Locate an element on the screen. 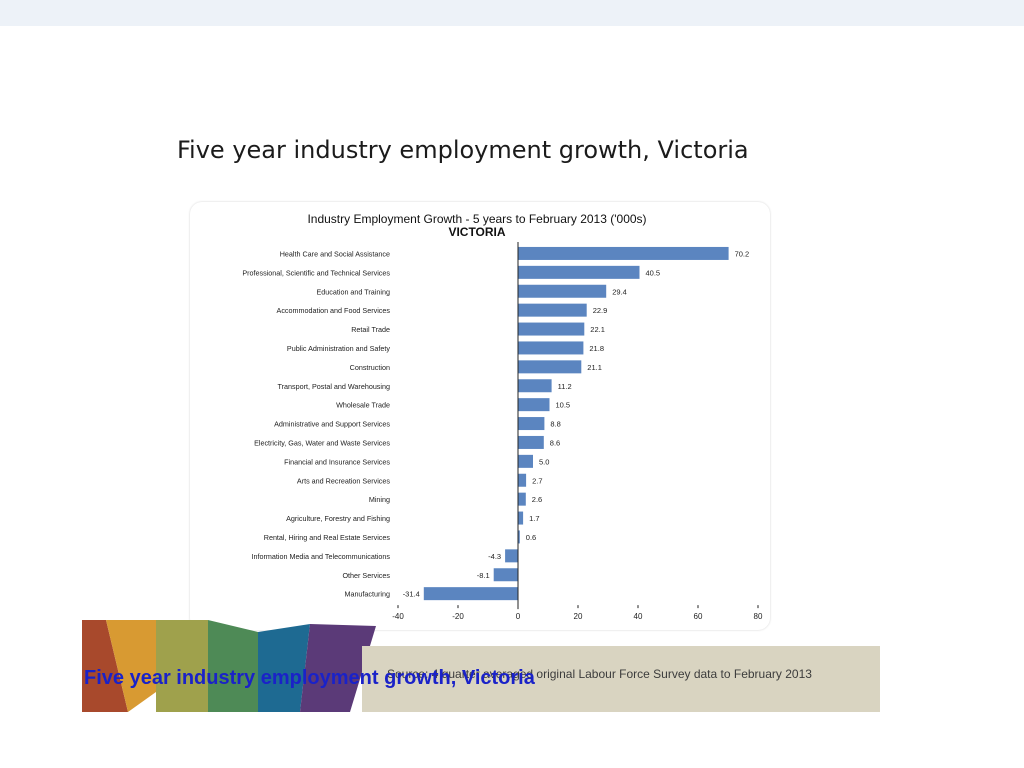 The image size is (1024, 768). category-label: Other Services is located at coordinates (366, 575).